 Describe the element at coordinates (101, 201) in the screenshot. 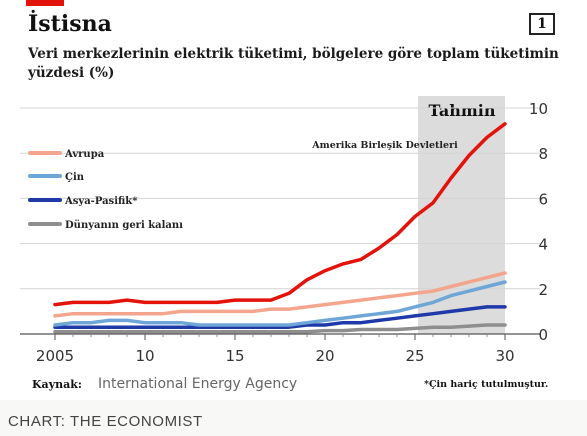

I see `legend-label: Asya-Pasifik*` at that location.